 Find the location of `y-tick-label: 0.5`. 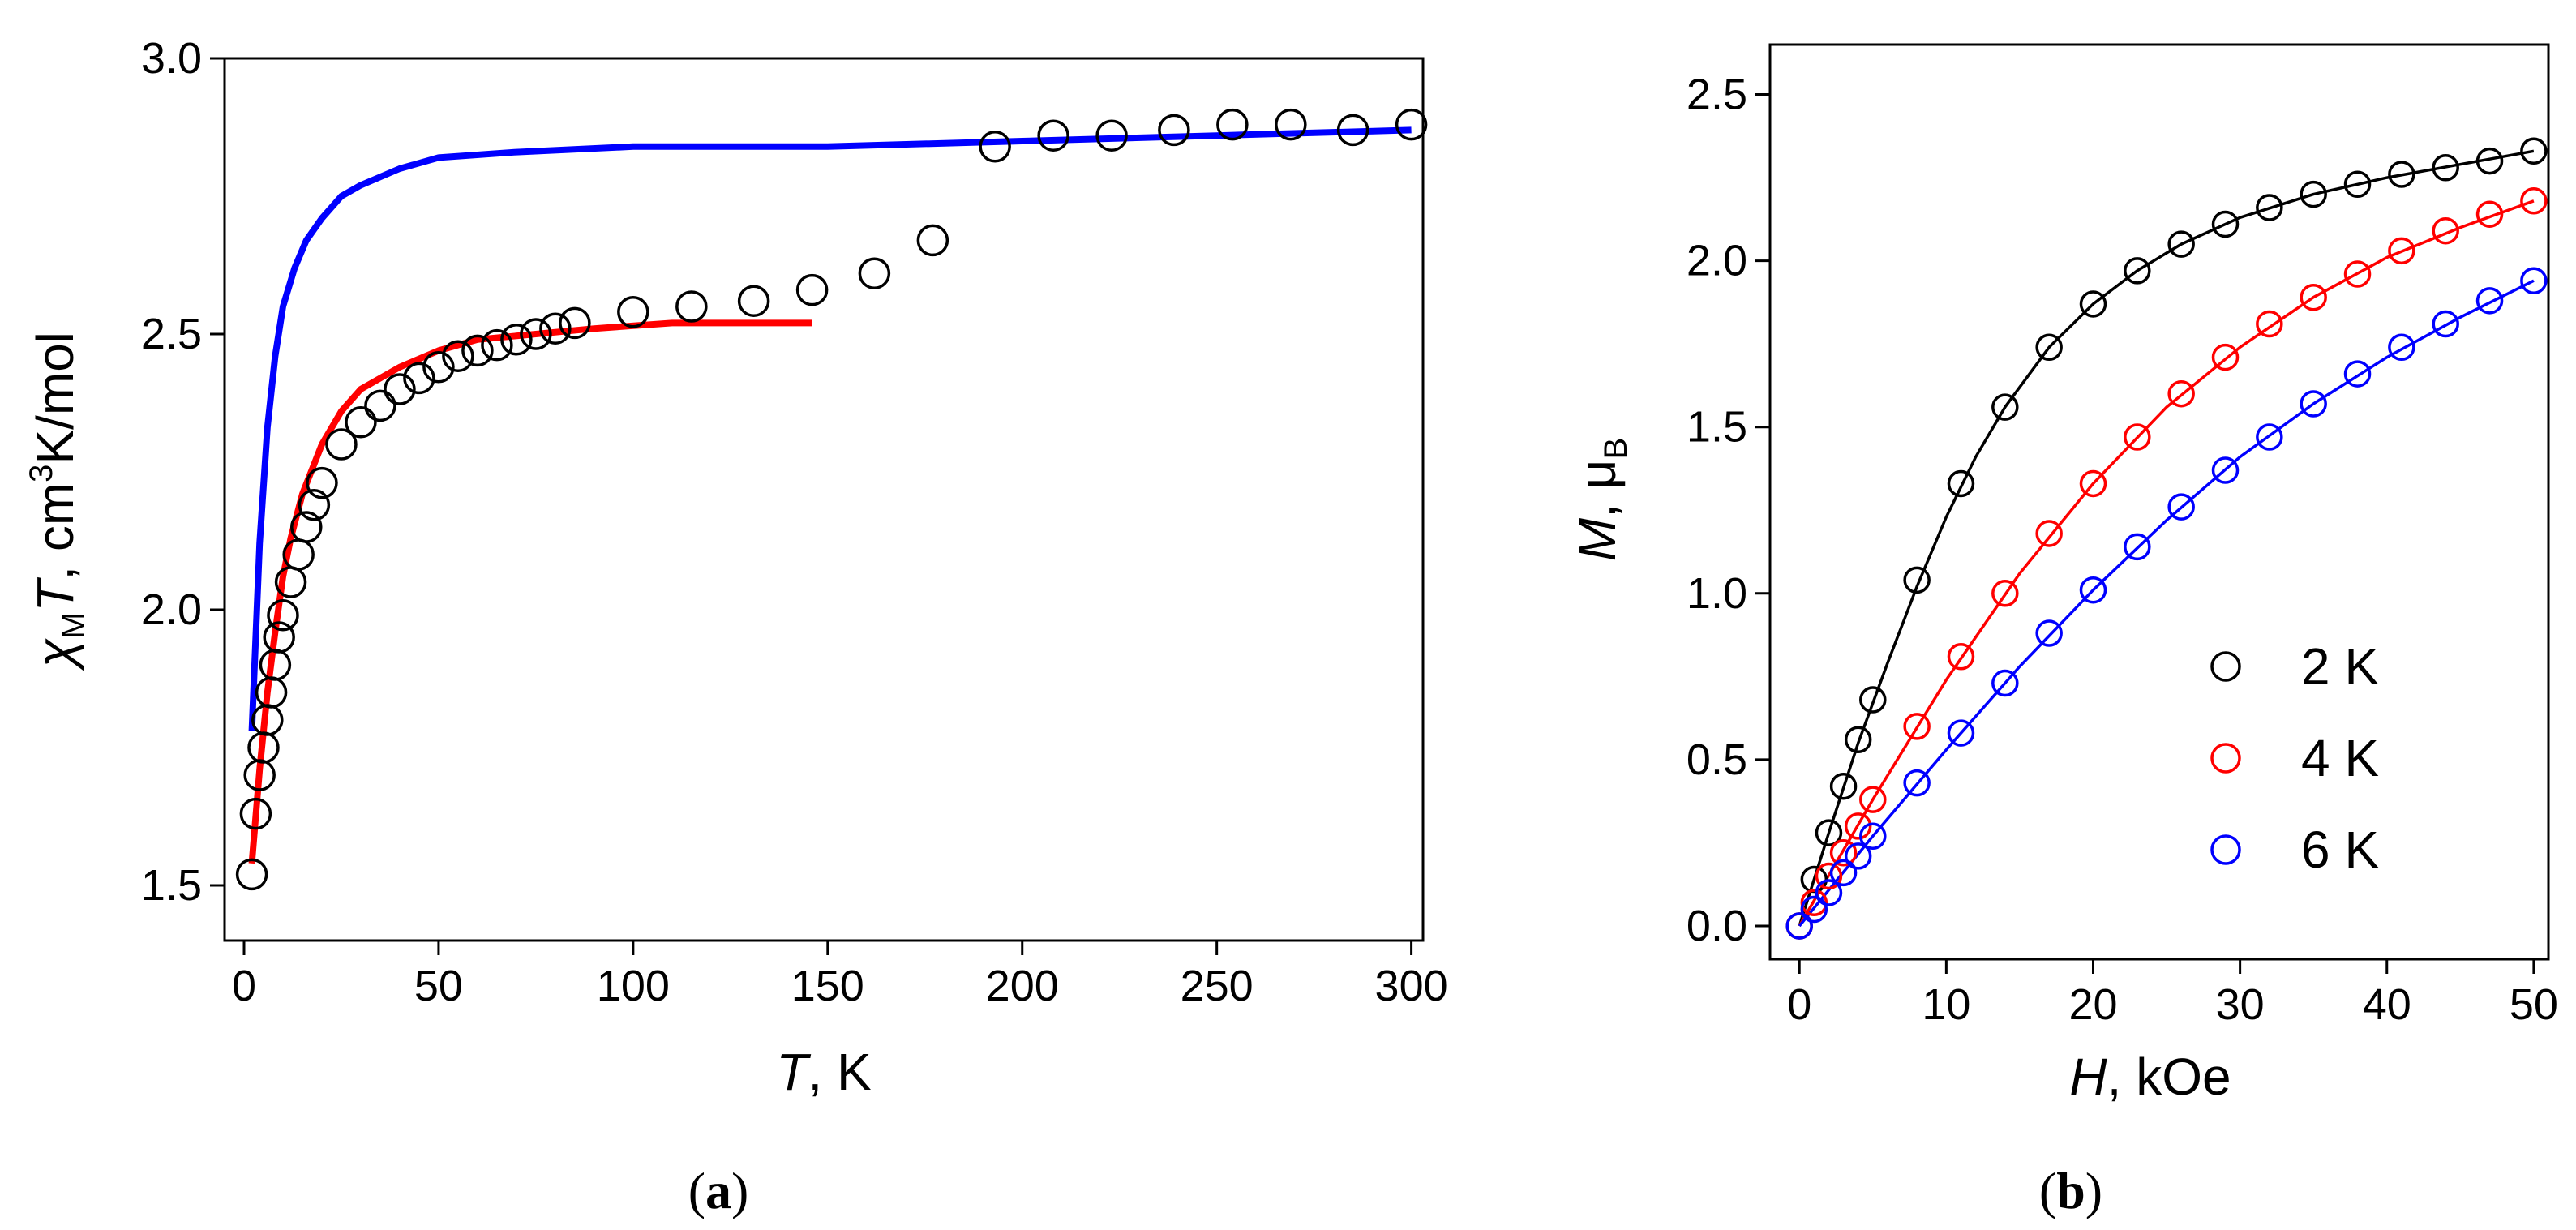

y-tick-label: 0.5 is located at coordinates (1717, 760).